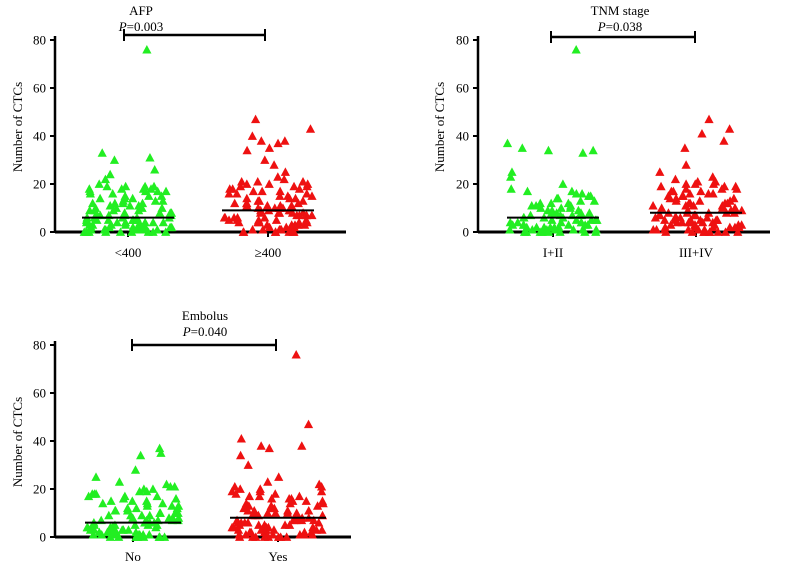  I want to click on y-tick-label: 80, so click(39, 40).